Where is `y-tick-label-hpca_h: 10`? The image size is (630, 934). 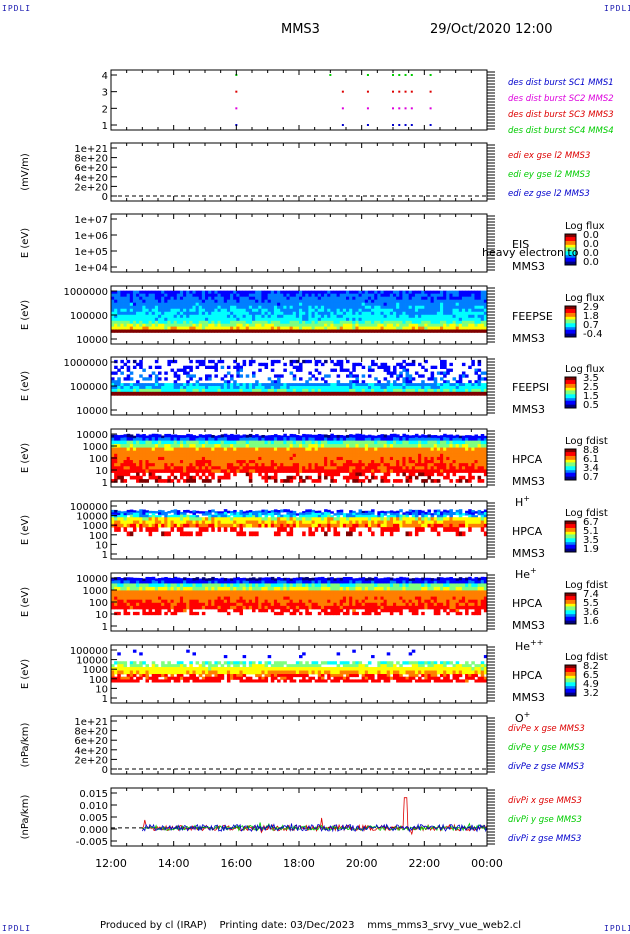
y-tick-label-hpca_h: 10 is located at coordinates (101, 471).